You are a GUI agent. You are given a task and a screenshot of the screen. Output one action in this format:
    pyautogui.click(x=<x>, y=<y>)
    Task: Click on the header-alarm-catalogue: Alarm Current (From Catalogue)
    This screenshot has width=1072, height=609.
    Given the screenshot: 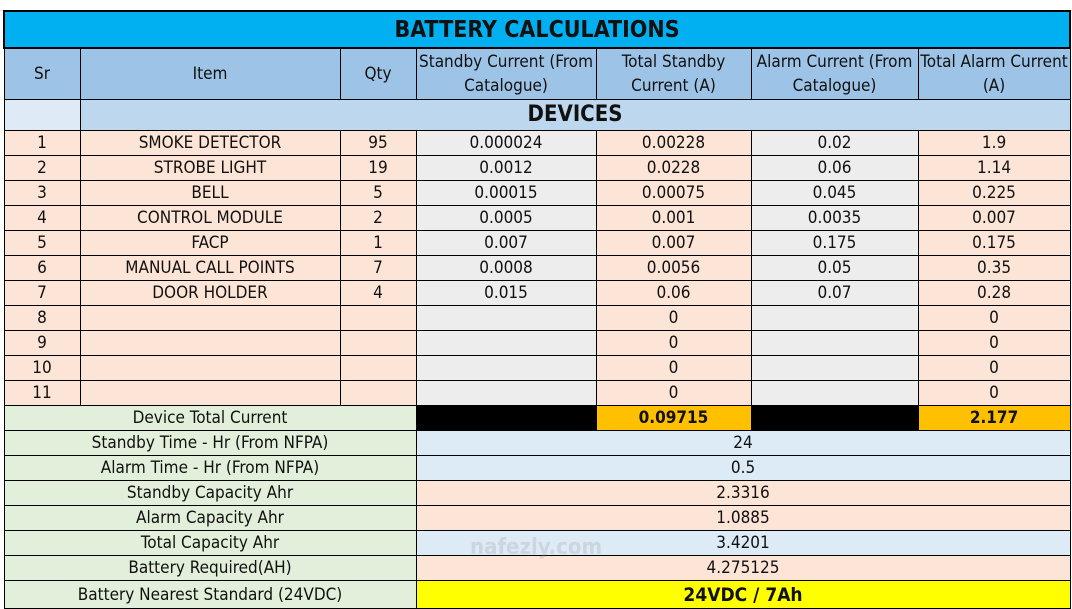 What is the action you would take?
    pyautogui.click(x=834, y=73)
    